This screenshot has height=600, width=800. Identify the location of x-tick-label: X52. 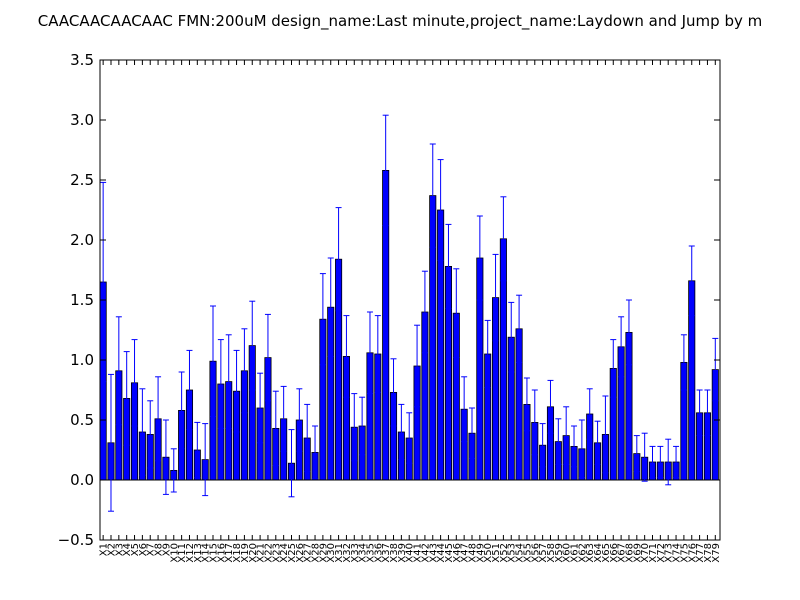
(504, 553).